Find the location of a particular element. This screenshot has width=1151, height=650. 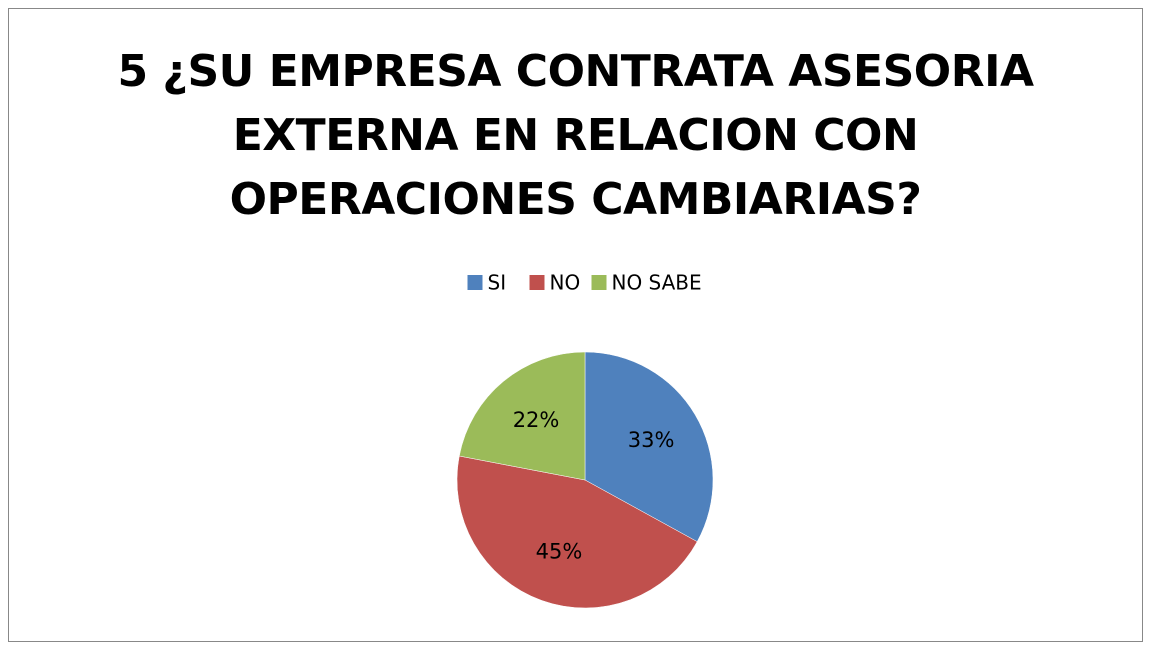

data-label: 33% is located at coordinates (651, 440).